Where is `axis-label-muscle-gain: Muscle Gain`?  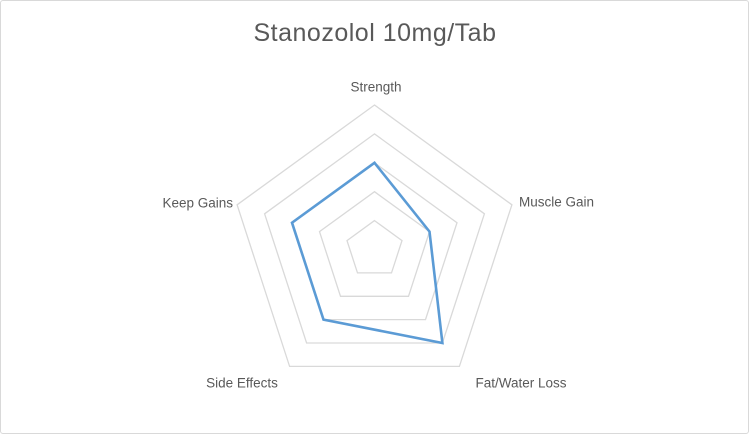
axis-label-muscle-gain: Muscle Gain is located at coordinates (557, 202).